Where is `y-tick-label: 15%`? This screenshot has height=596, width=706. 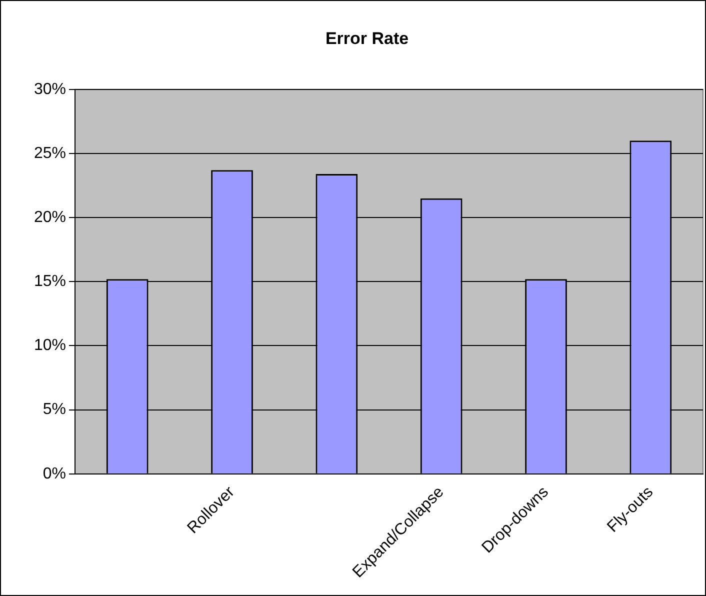
y-tick-label: 15% is located at coordinates (50, 281).